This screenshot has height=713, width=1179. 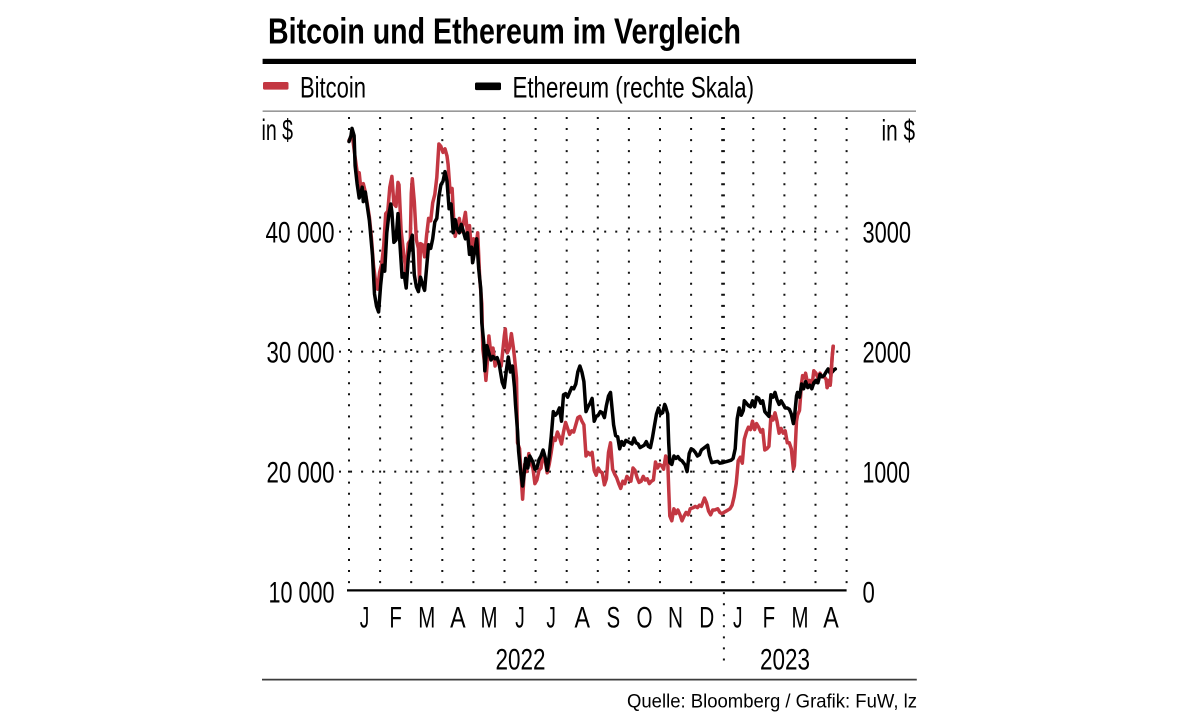 I want to click on svg-text: 40 000, so click(x=300, y=233).